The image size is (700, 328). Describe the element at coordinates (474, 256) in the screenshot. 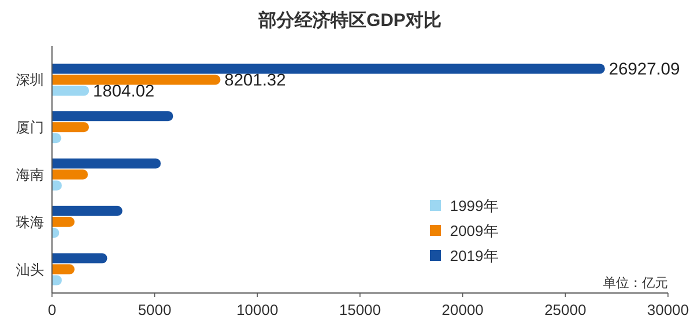

I see `legend-label: 2019年` at that location.